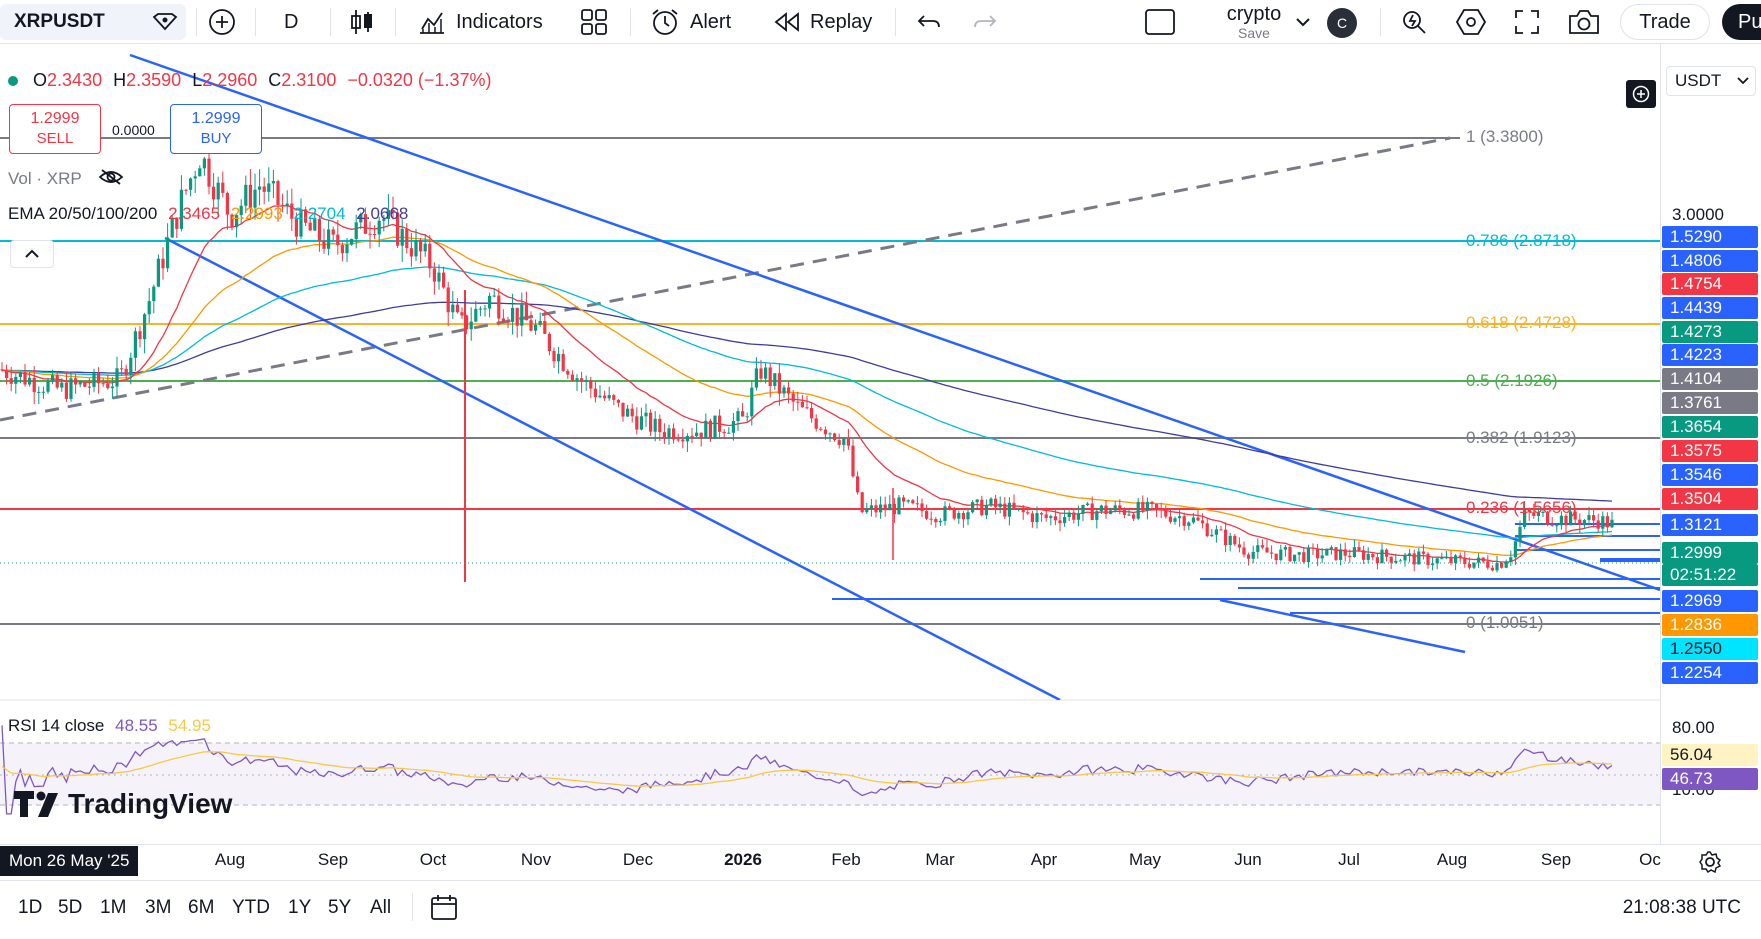 Image resolution: width=1761 pixels, height=939 pixels. I want to click on divider, so click(895, 22).